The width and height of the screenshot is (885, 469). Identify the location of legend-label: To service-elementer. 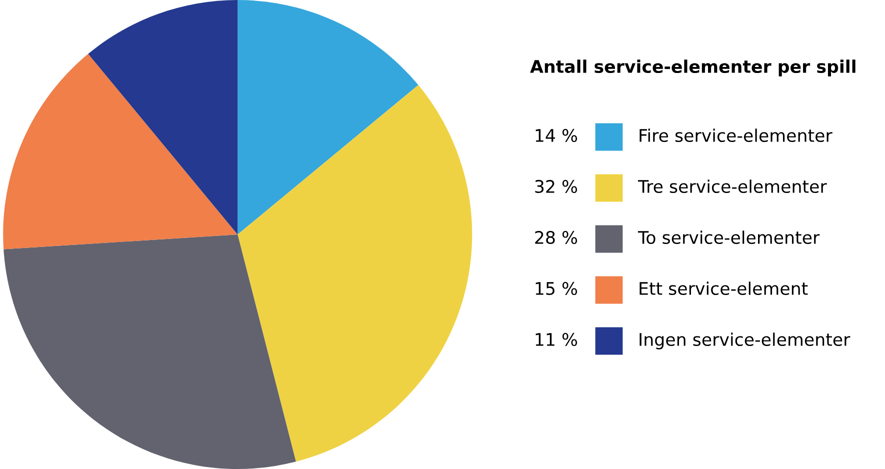
(729, 237).